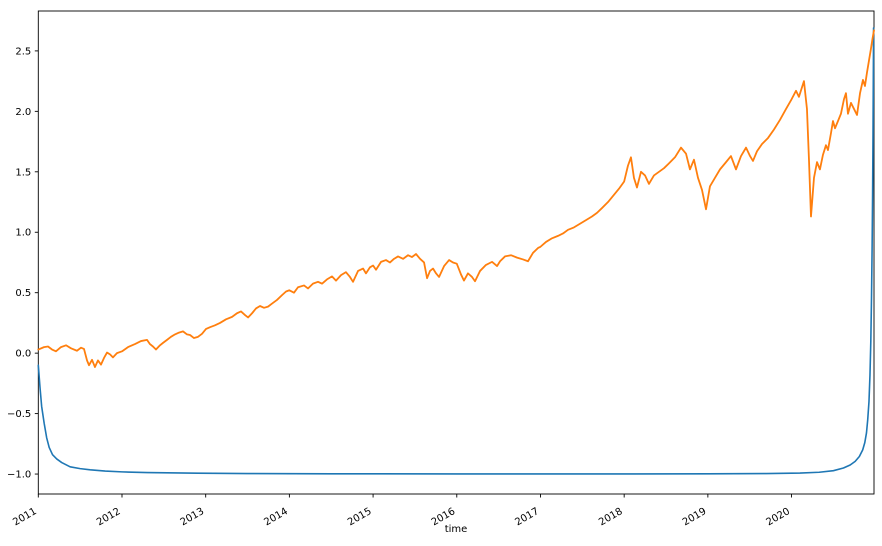 This screenshot has width=882, height=546. What do you see at coordinates (276, 517) in the screenshot?
I see `x-tick-label: 2014` at bounding box center [276, 517].